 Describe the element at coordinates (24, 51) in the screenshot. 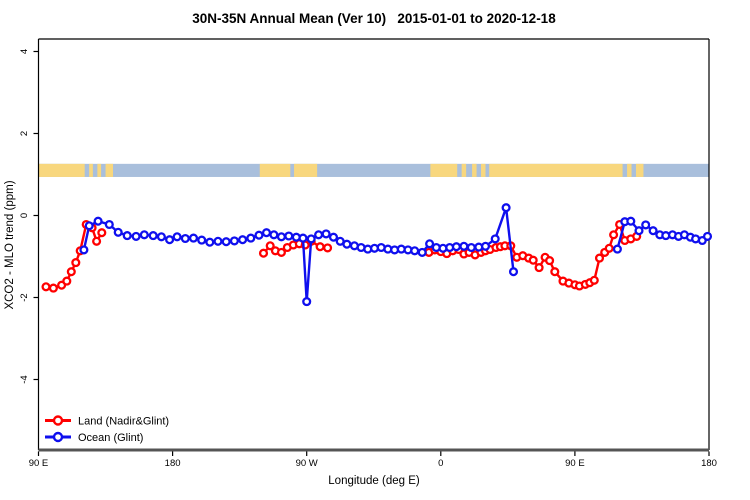

I see `y-tick-label: 4` at that location.